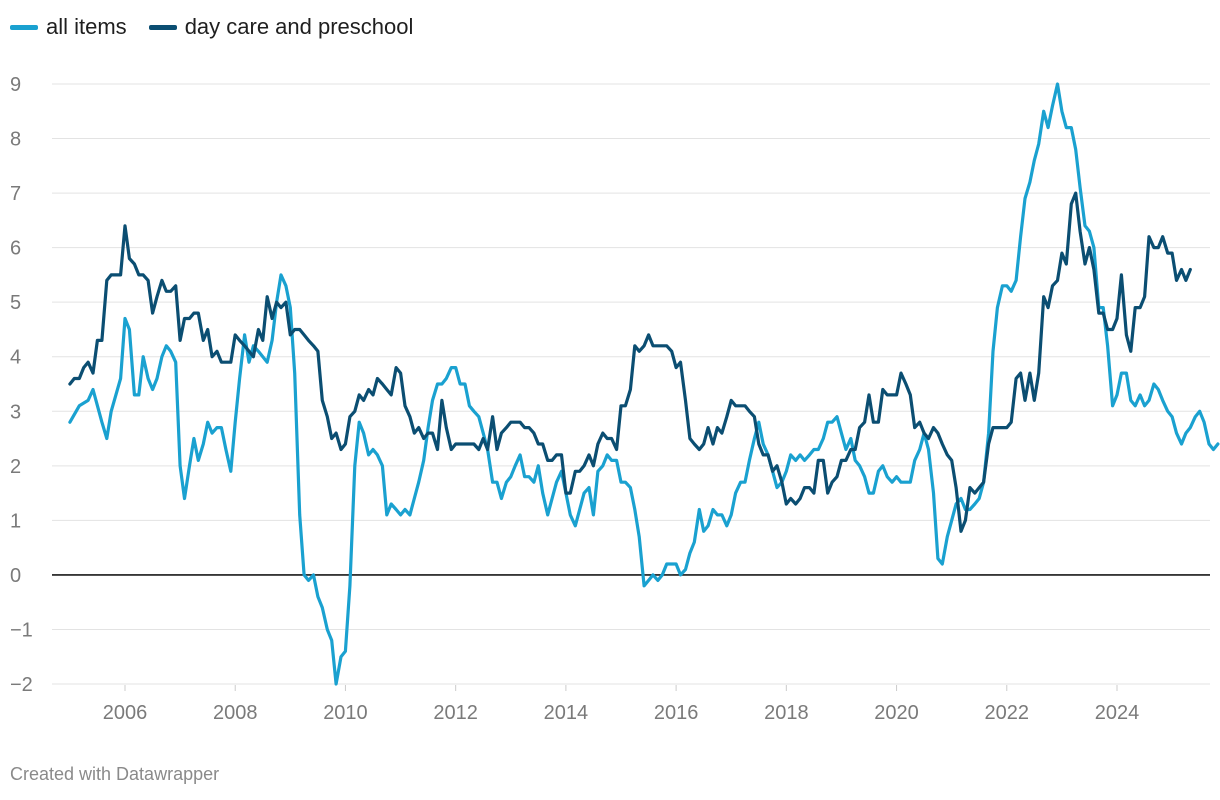 The height and width of the screenshot is (800, 1220). What do you see at coordinates (1117, 713) in the screenshot?
I see `x-tick-label: 2024` at bounding box center [1117, 713].